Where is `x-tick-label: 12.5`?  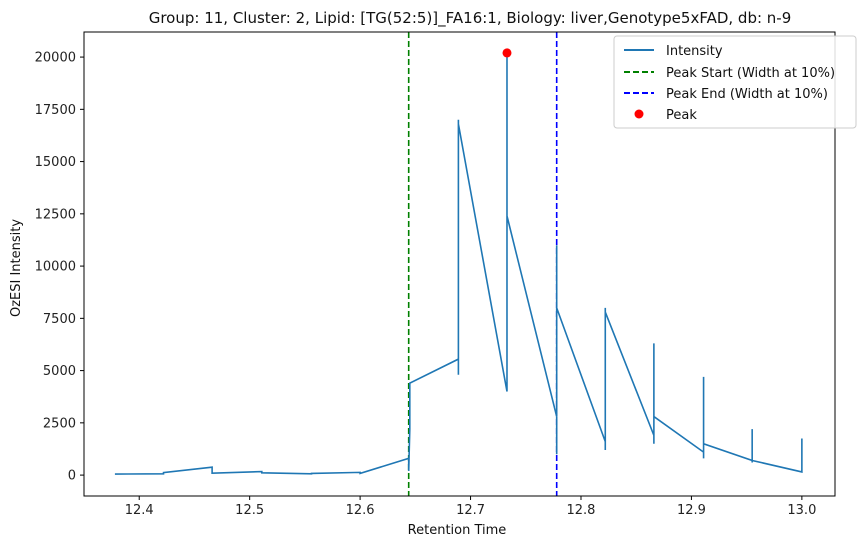
x-tick-label: 12.5 is located at coordinates (249, 510).